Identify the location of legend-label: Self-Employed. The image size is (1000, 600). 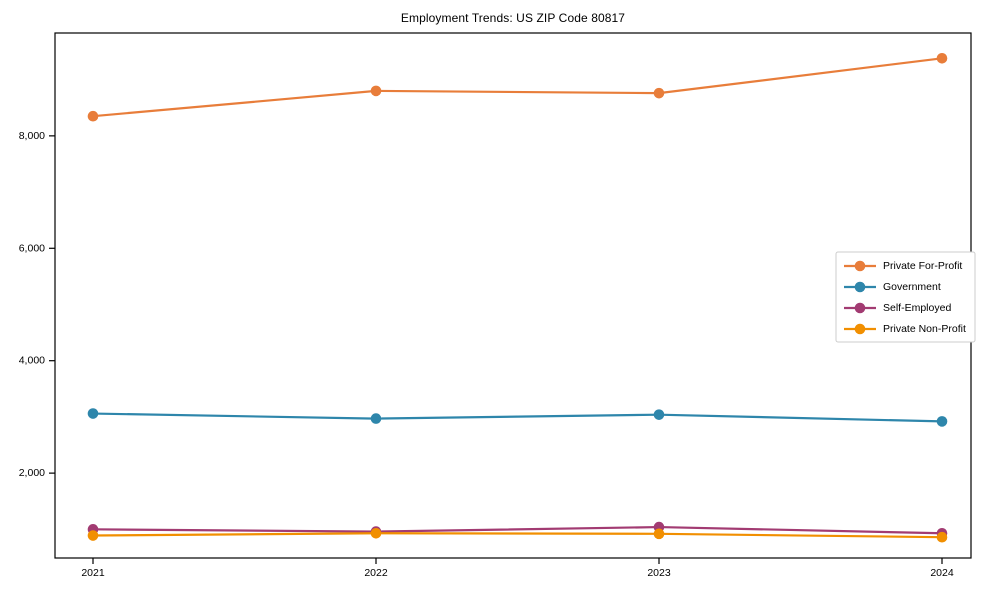
(917, 308).